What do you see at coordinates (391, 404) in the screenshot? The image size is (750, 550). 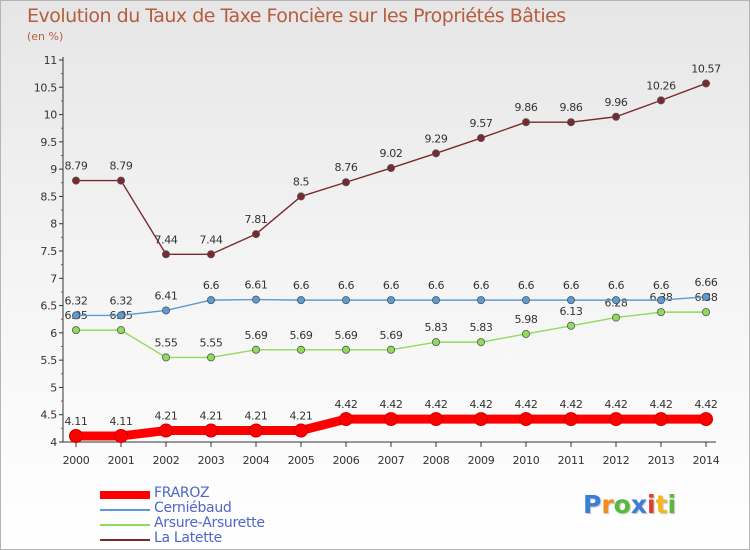 I see `data-label-fraroz-2007: 4.42` at bounding box center [391, 404].